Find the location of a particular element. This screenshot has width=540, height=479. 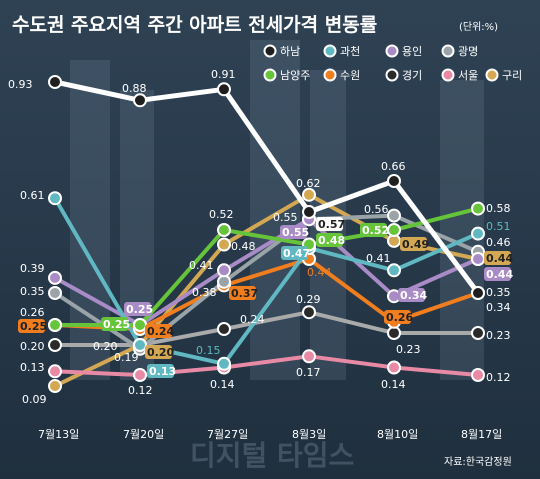

data-label: 0.38 is located at coordinates (204, 292).